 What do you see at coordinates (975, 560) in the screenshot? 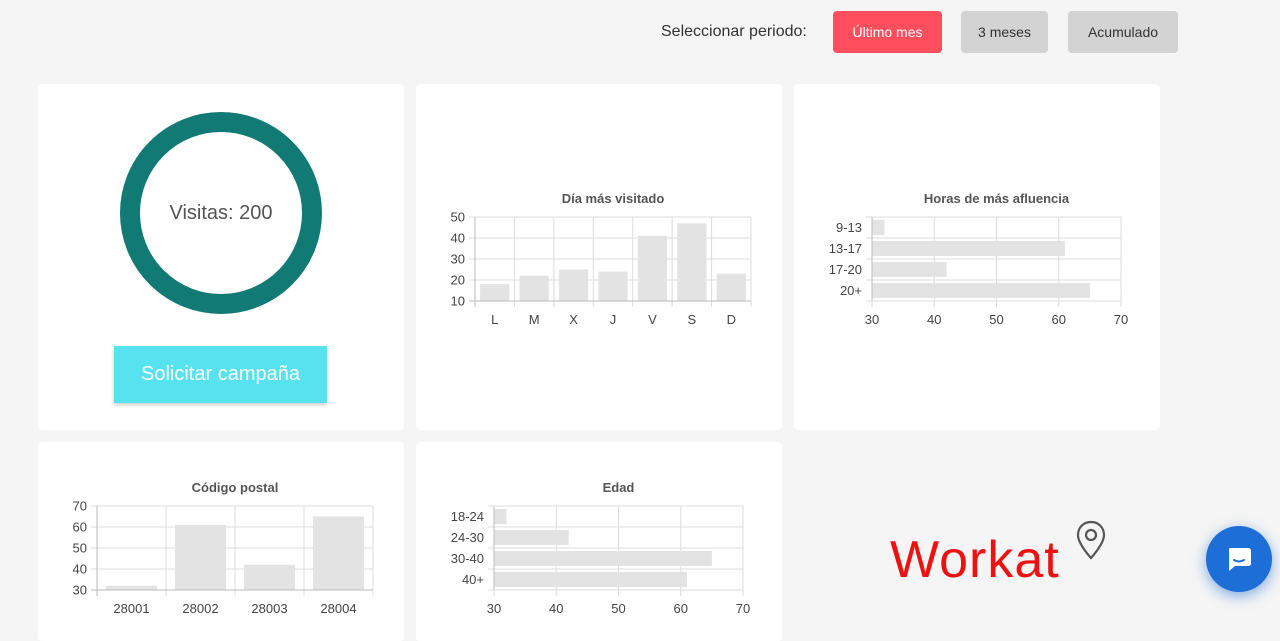
I see `brand-name: Workat` at bounding box center [975, 560].